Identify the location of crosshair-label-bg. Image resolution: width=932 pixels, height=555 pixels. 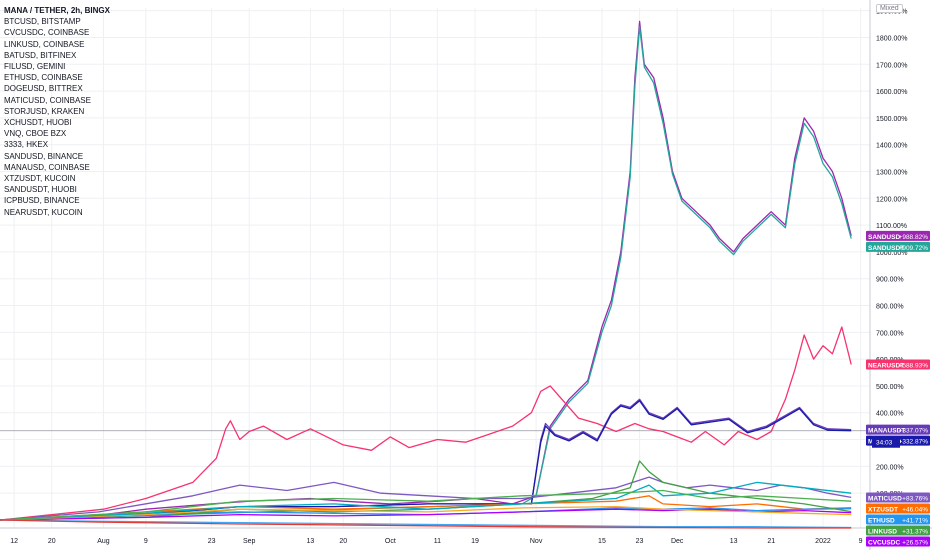
(886, 442).